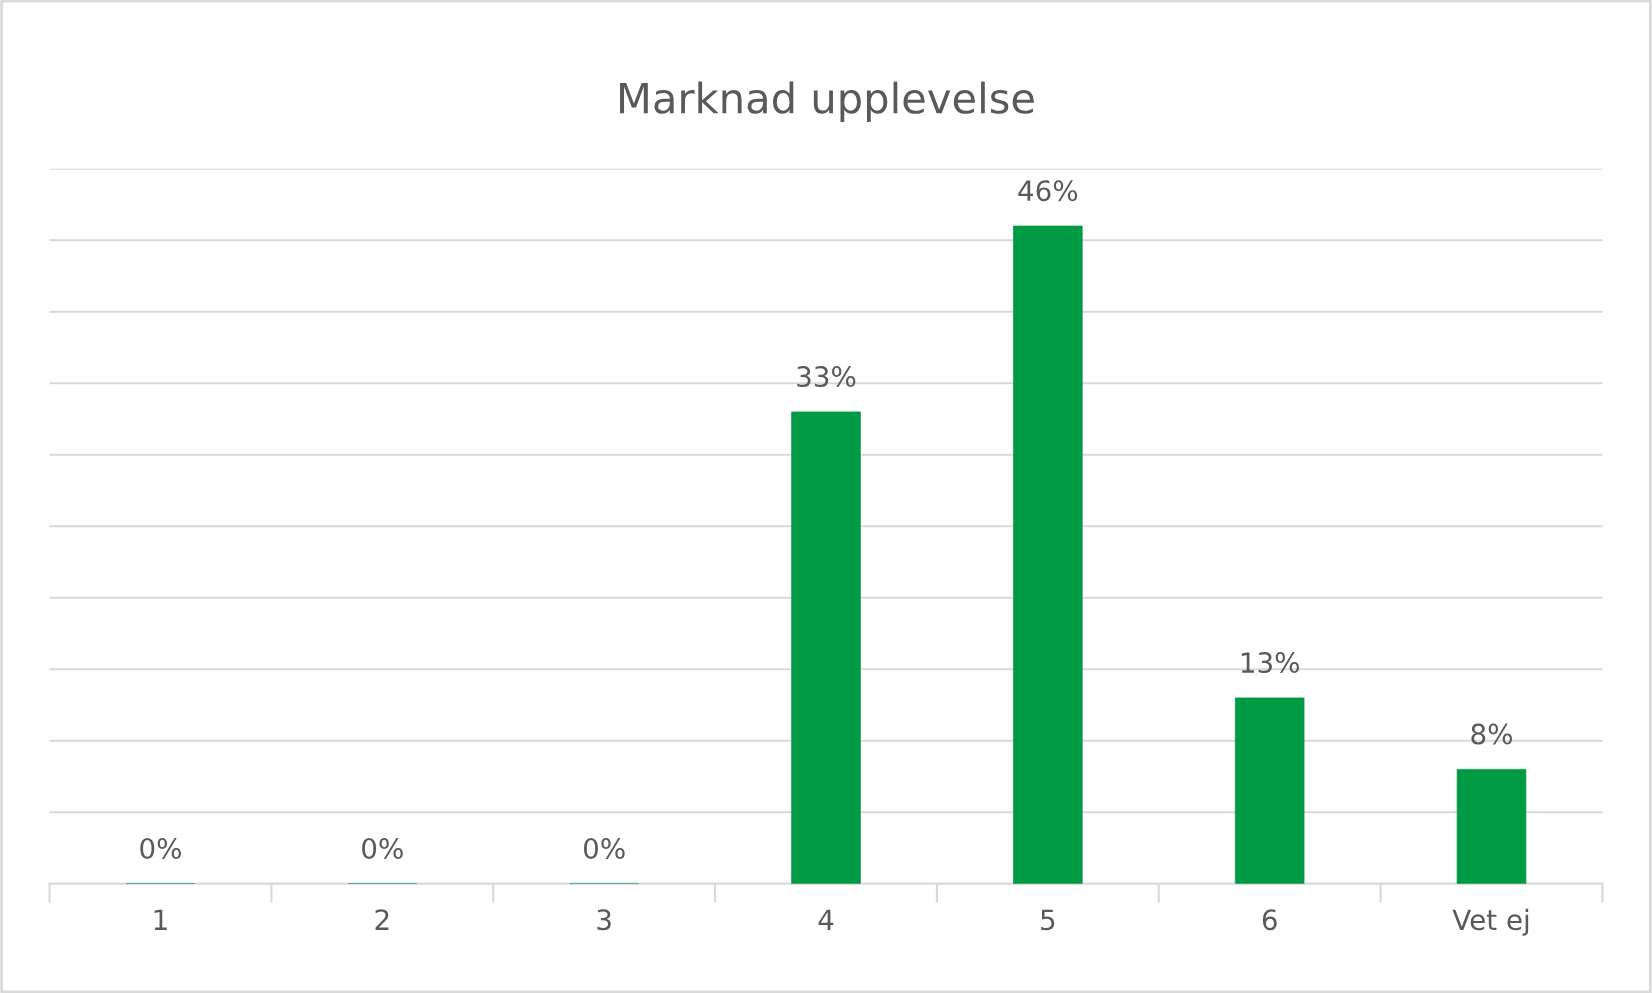  I want to click on data-label: 46%, so click(1048, 191).